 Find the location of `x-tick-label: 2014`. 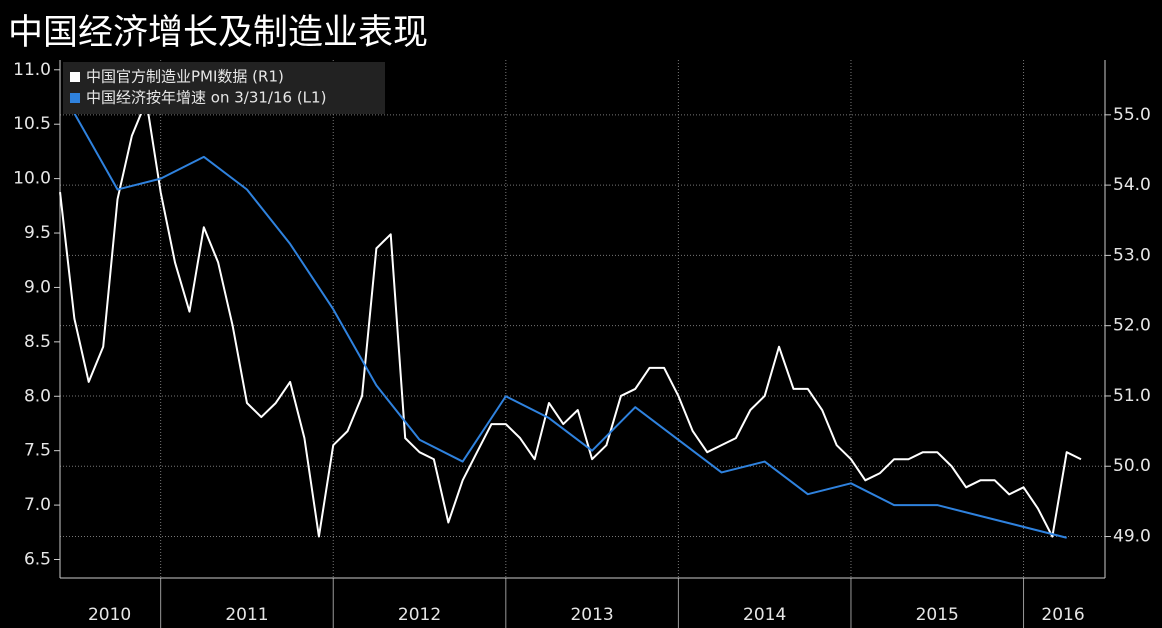

x-tick-label: 2014 is located at coordinates (764, 615).